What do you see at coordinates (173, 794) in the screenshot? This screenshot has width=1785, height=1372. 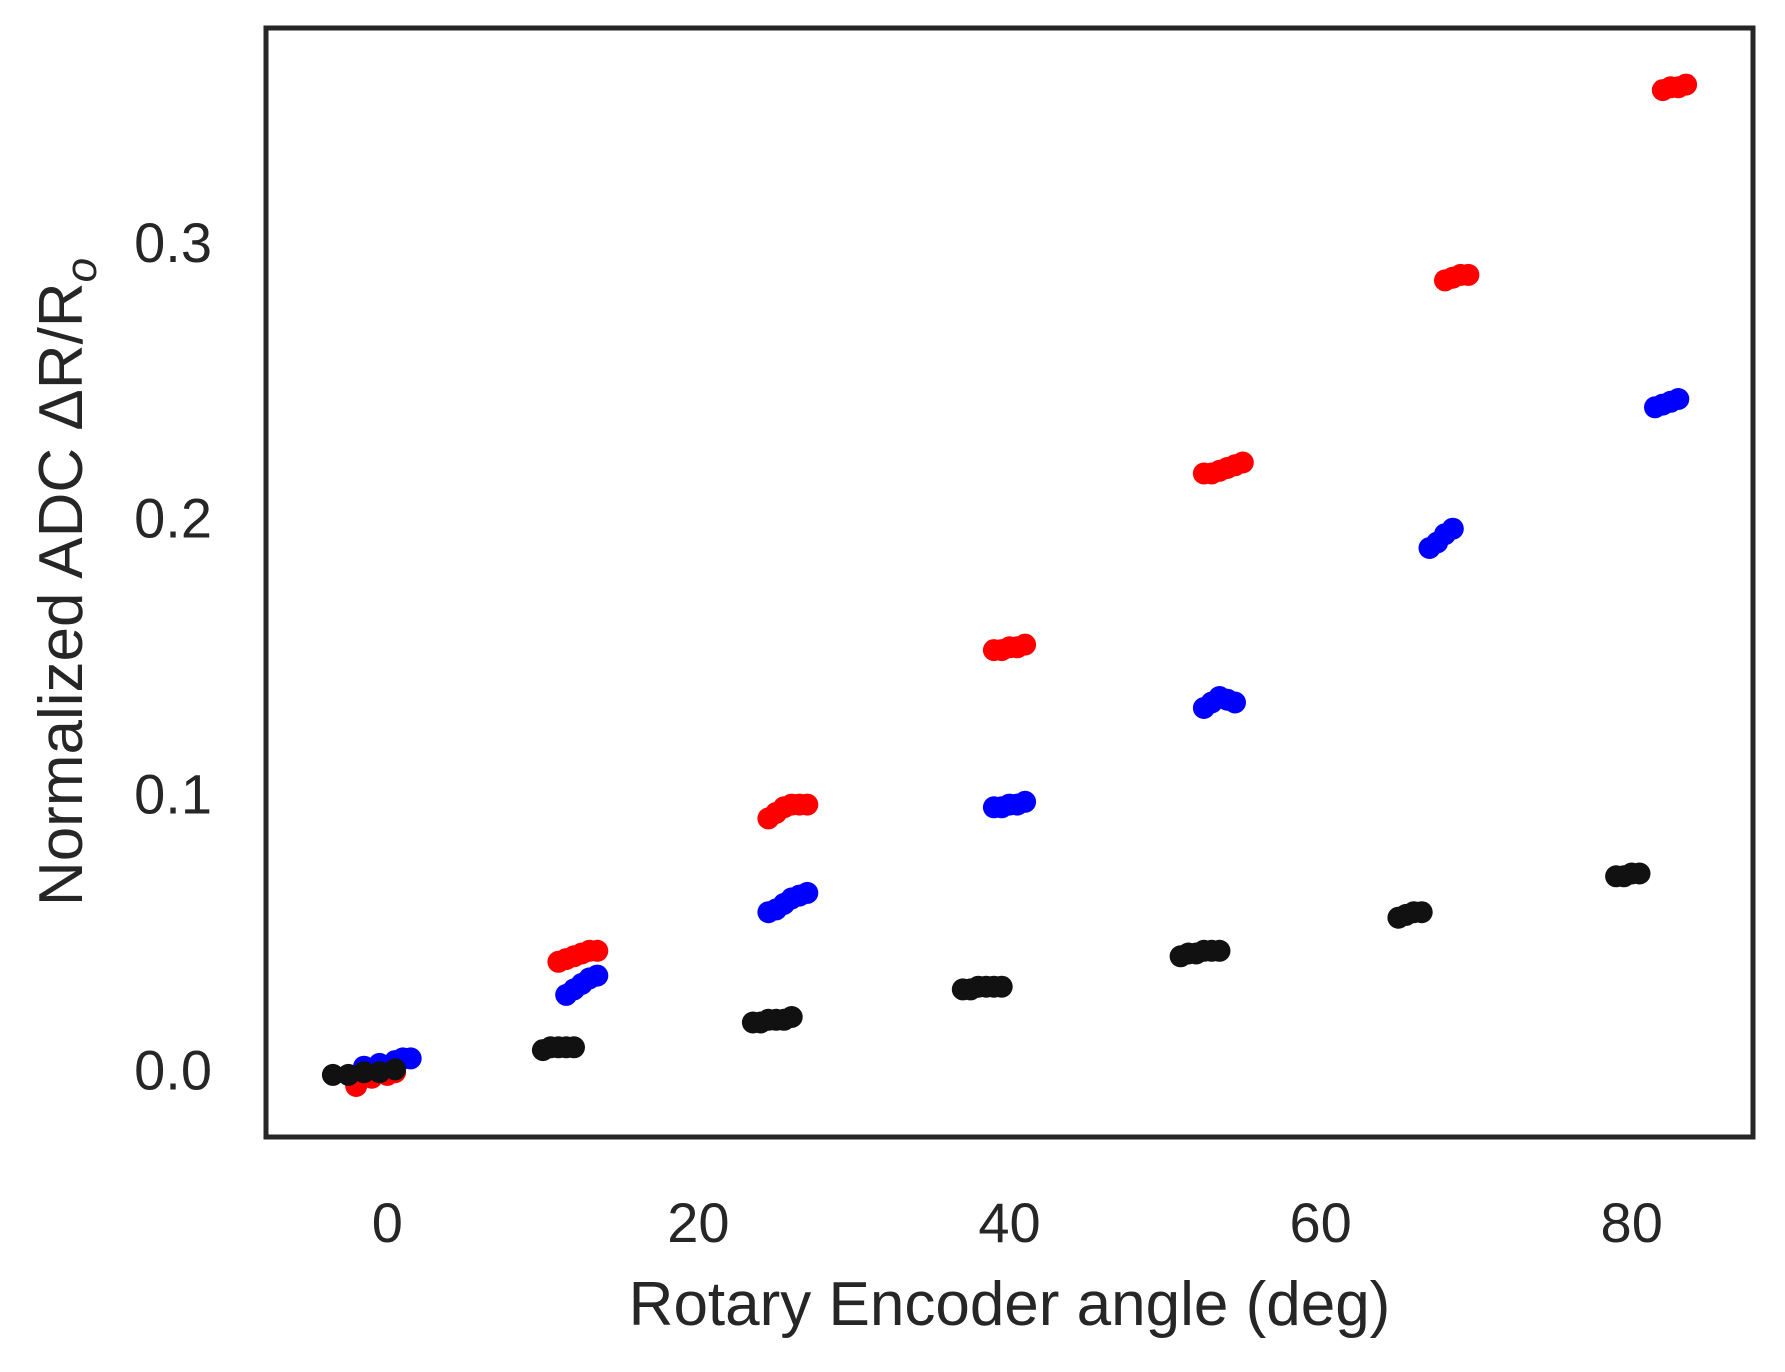 I see `y-tick-label-1: 0.1` at bounding box center [173, 794].